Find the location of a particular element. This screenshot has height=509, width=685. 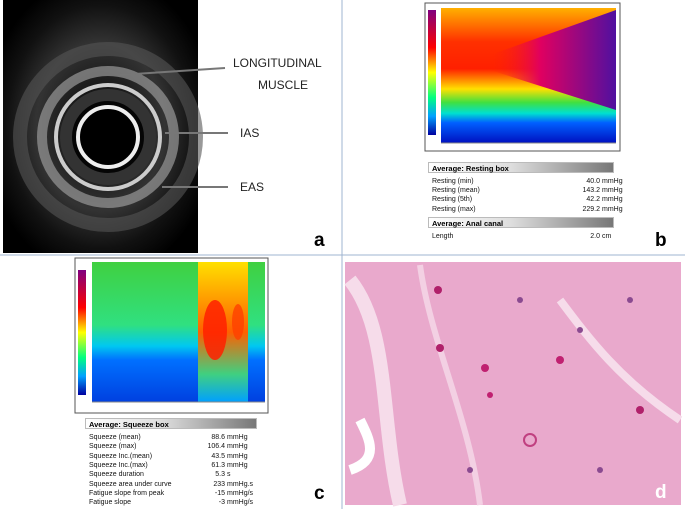

row-value: 5.3 is located at coordinates (220, 475).